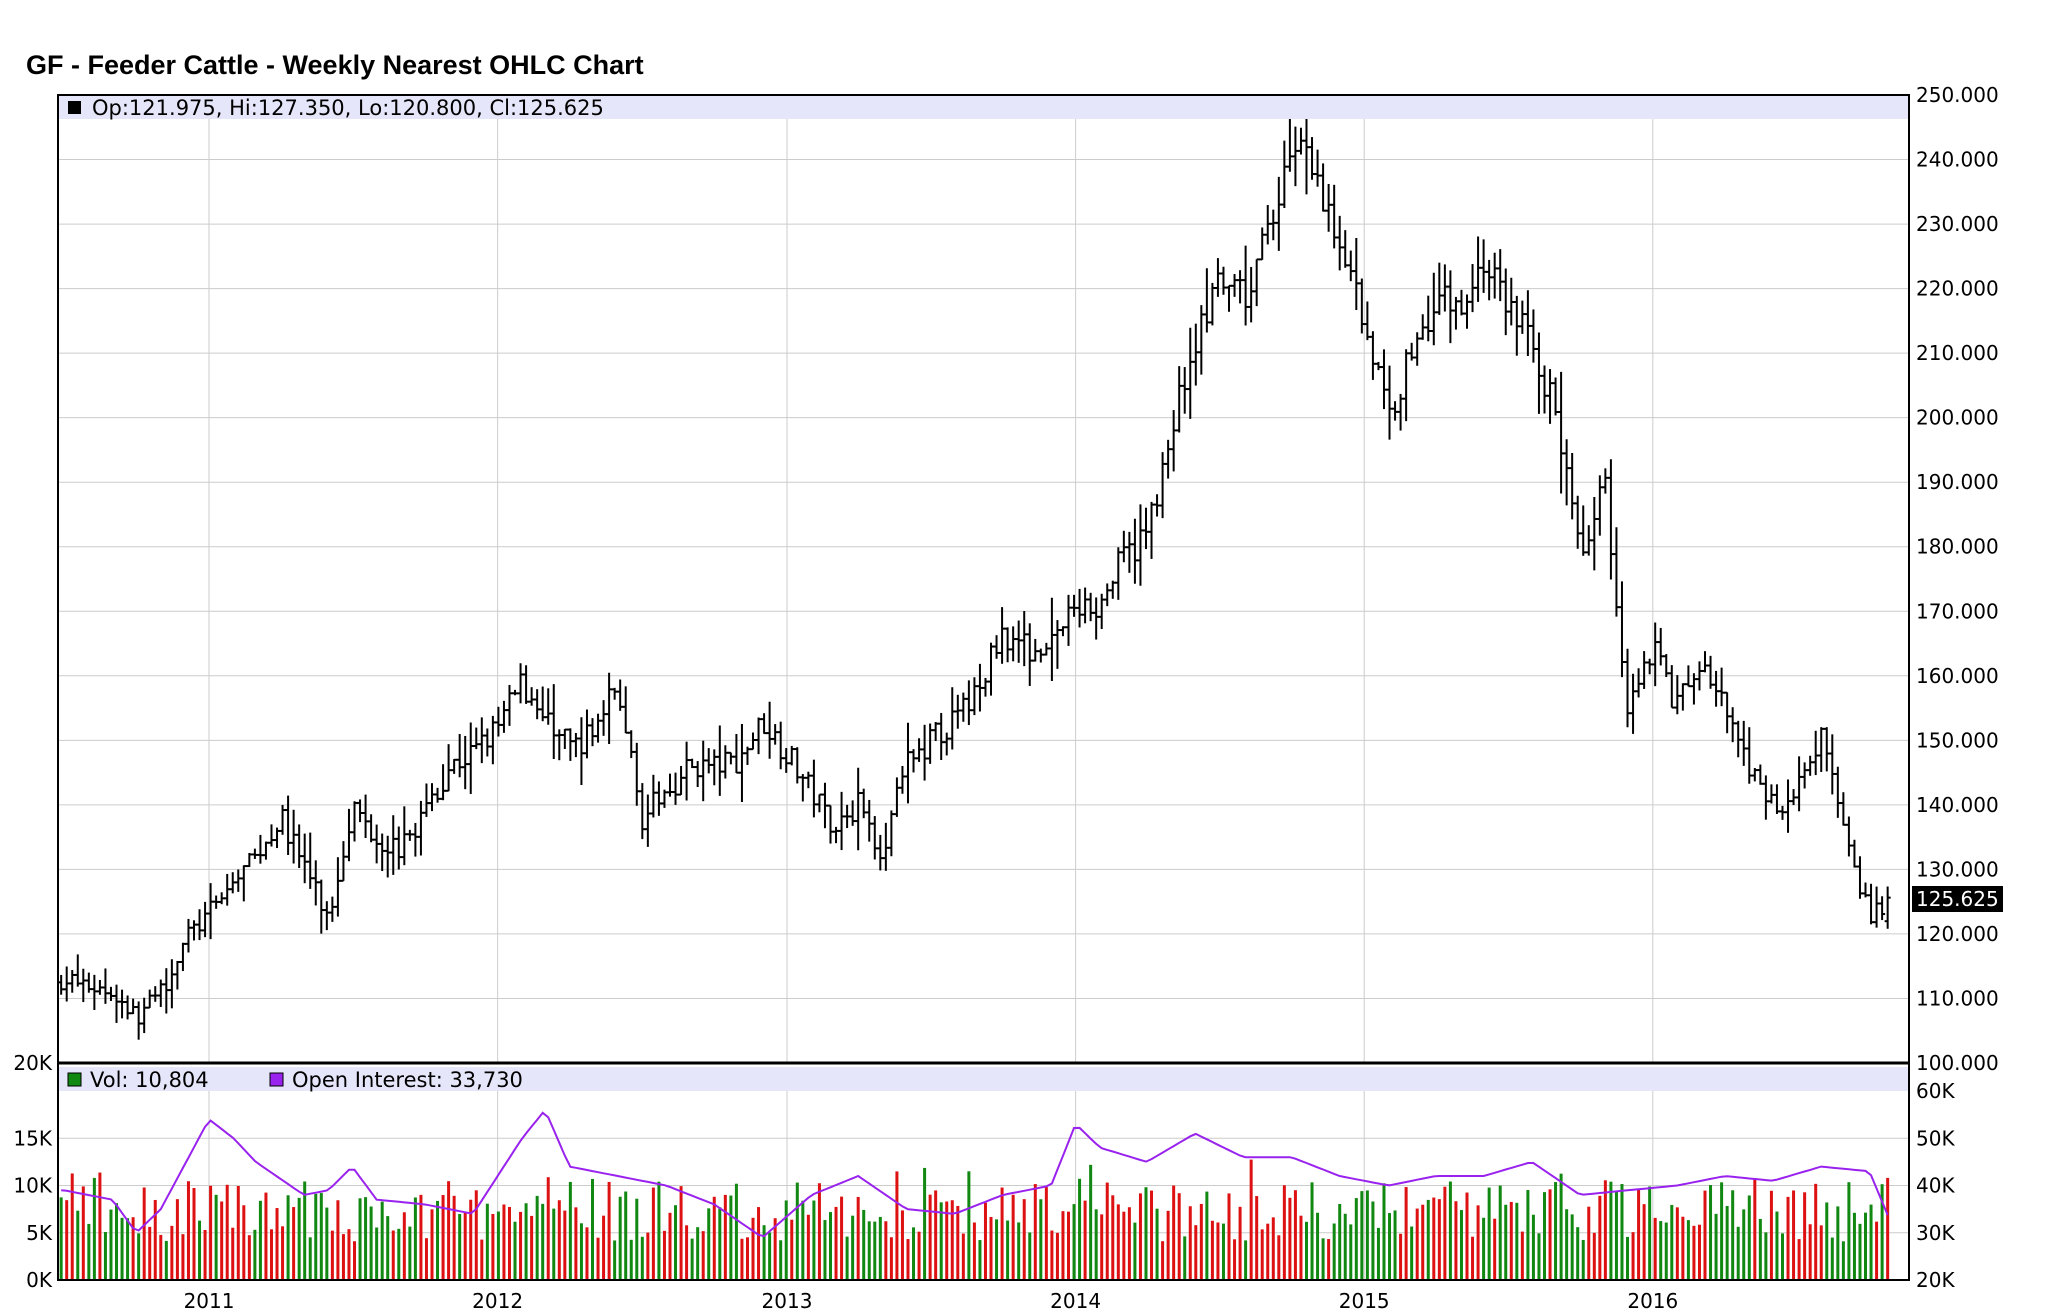 The width and height of the screenshot is (2046, 1316). What do you see at coordinates (1935, 1233) in the screenshot?
I see `open-interest-tick-label: 30K` at bounding box center [1935, 1233].